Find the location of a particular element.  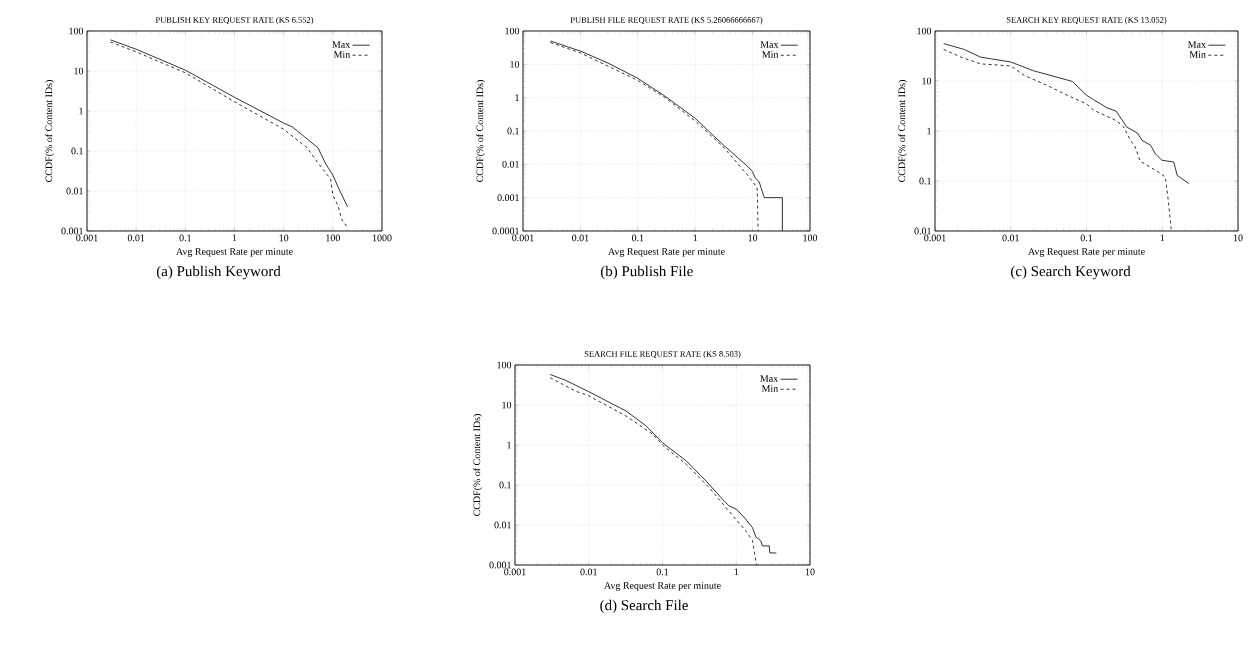

chart-title: PUBLISH FILE REQUEST RATE (KS 5.26066666667) is located at coordinates (666, 20).